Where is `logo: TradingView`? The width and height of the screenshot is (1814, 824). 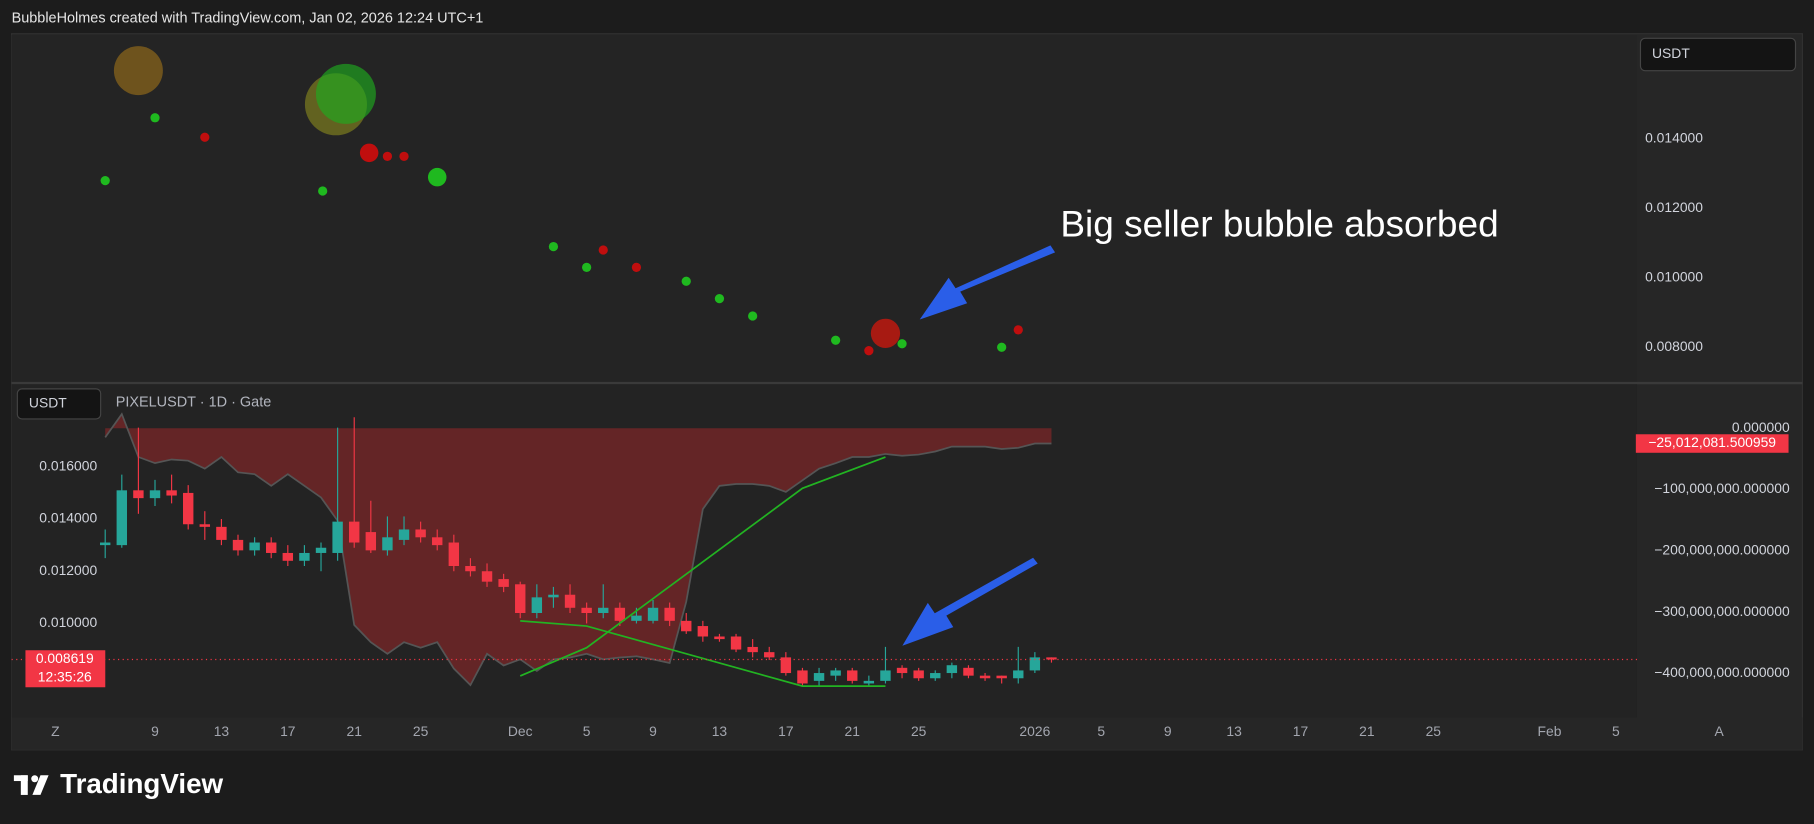
logo: TradingView is located at coordinates (118, 783).